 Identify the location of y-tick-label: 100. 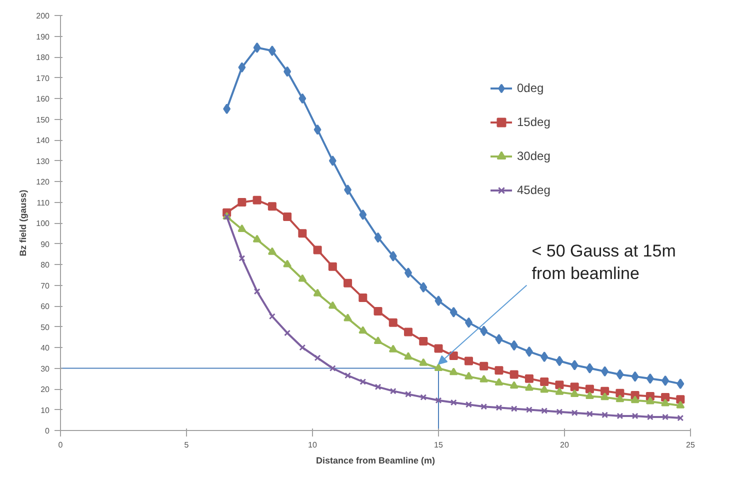
(43, 223).